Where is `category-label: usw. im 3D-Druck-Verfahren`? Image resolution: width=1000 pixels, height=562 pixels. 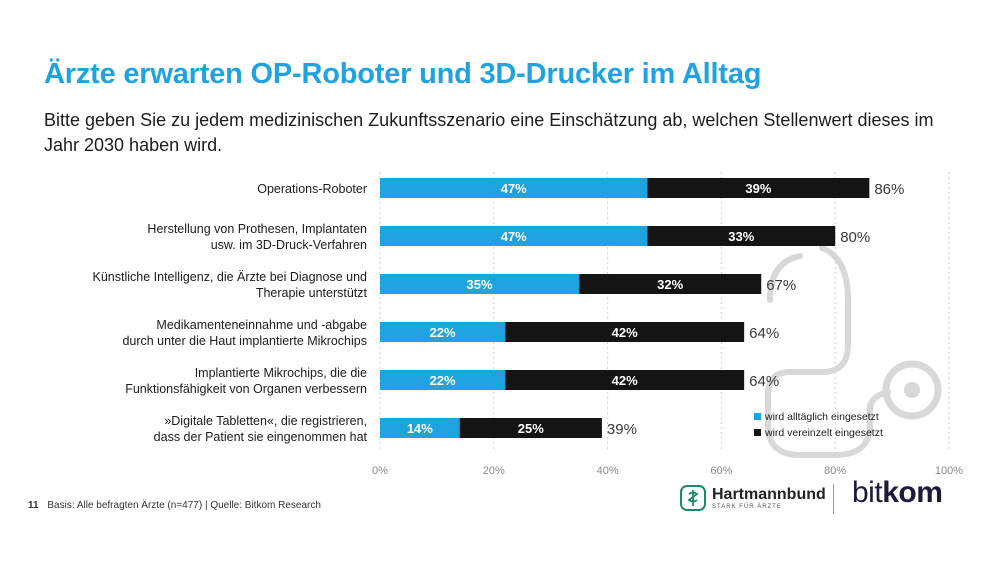 category-label: usw. im 3D-Druck-Verfahren is located at coordinates (289, 245).